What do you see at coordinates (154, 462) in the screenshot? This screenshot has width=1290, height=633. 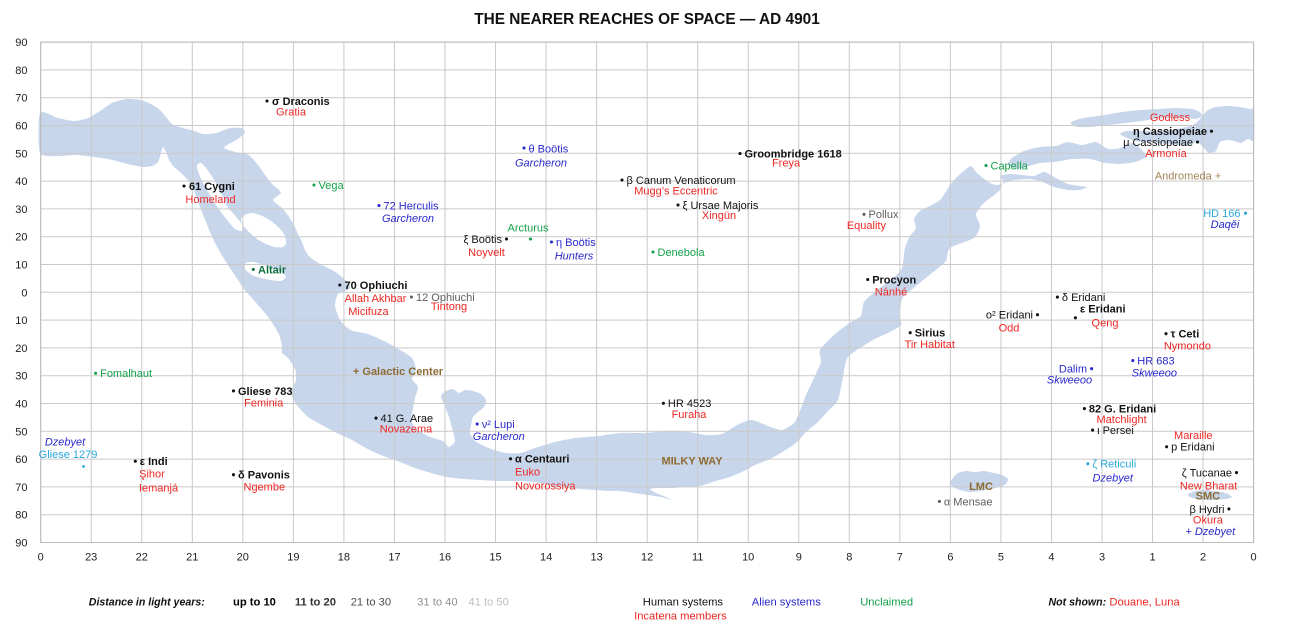 I see `svg-text: ε Indi` at bounding box center [154, 462].